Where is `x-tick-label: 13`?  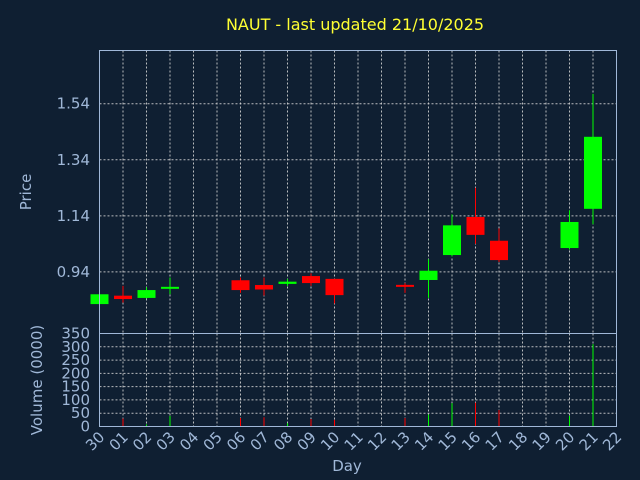 x-tick-label: 13 is located at coordinates (401, 441).